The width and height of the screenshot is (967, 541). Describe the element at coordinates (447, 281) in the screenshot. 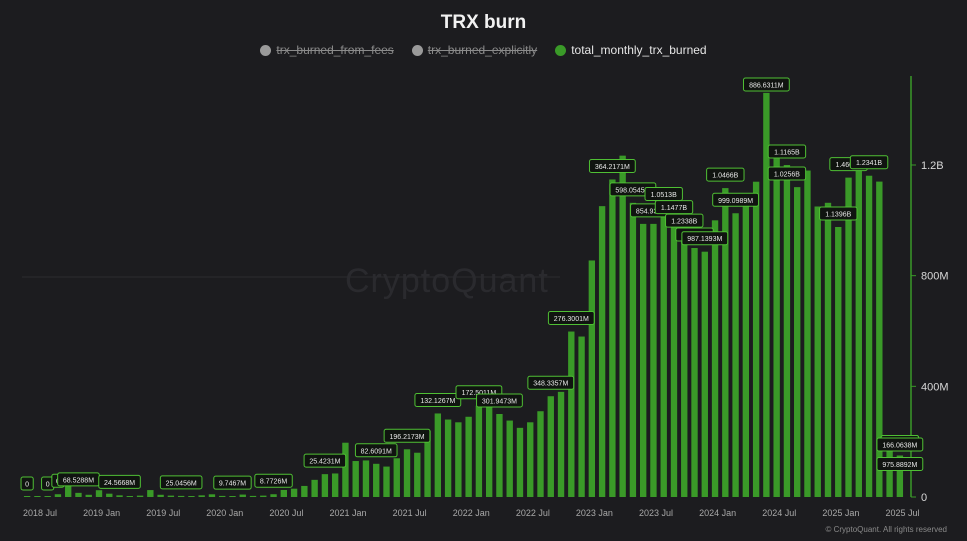

I see `watermark-logo: CryptoQuant` at that location.